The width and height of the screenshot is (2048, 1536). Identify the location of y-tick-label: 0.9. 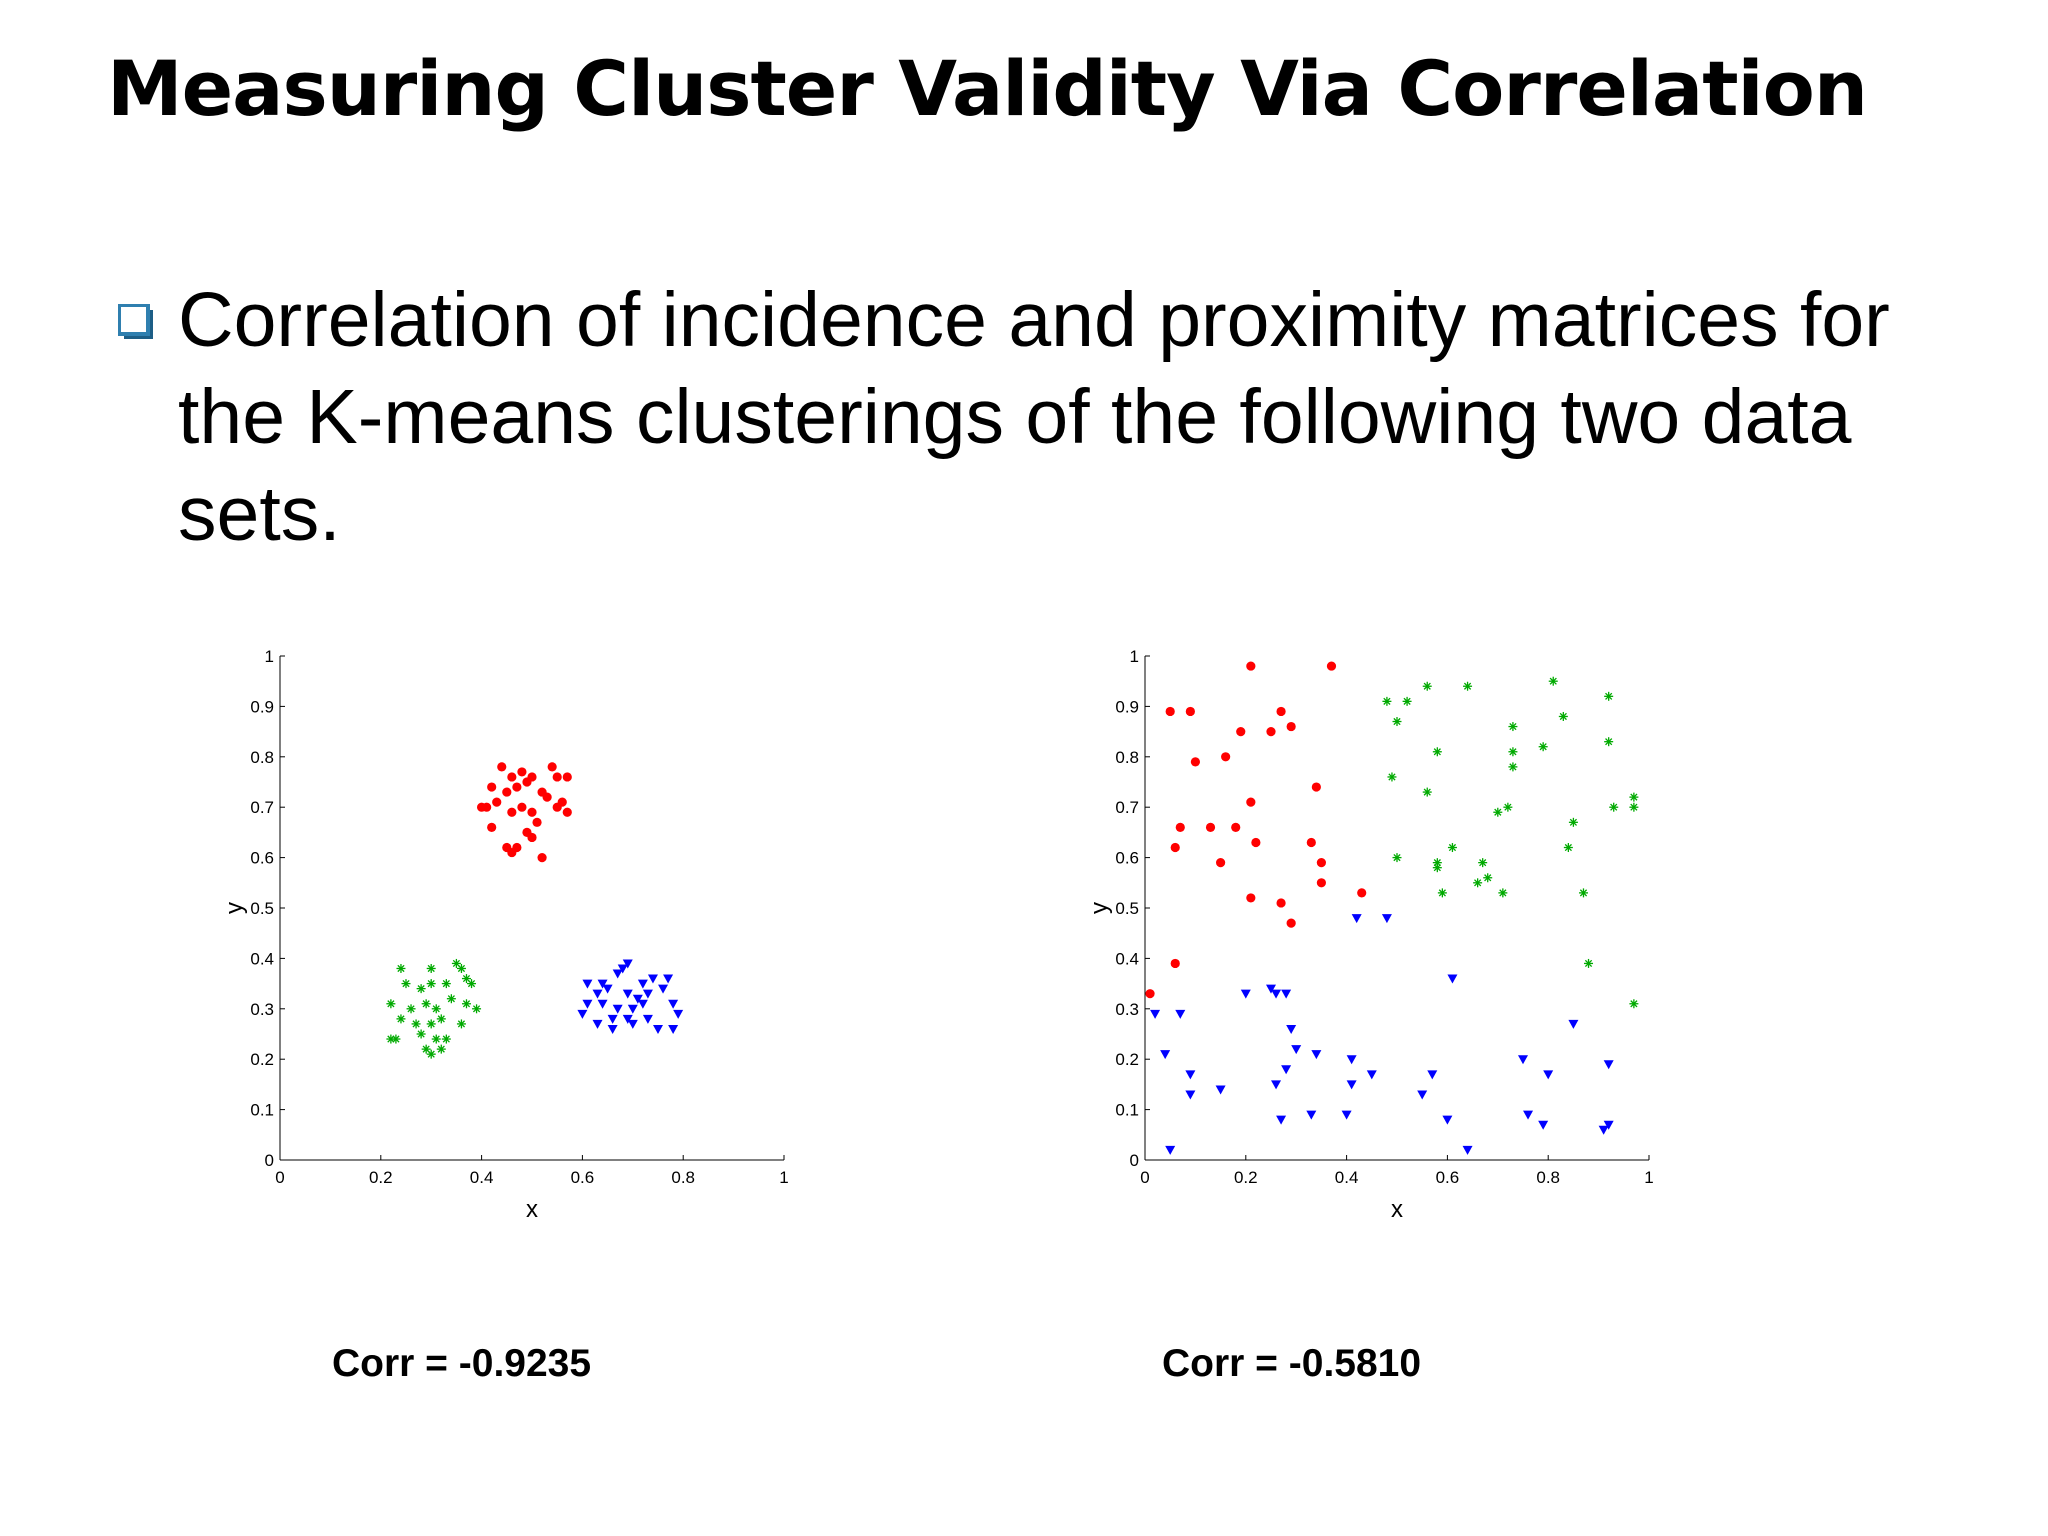
(262, 706).